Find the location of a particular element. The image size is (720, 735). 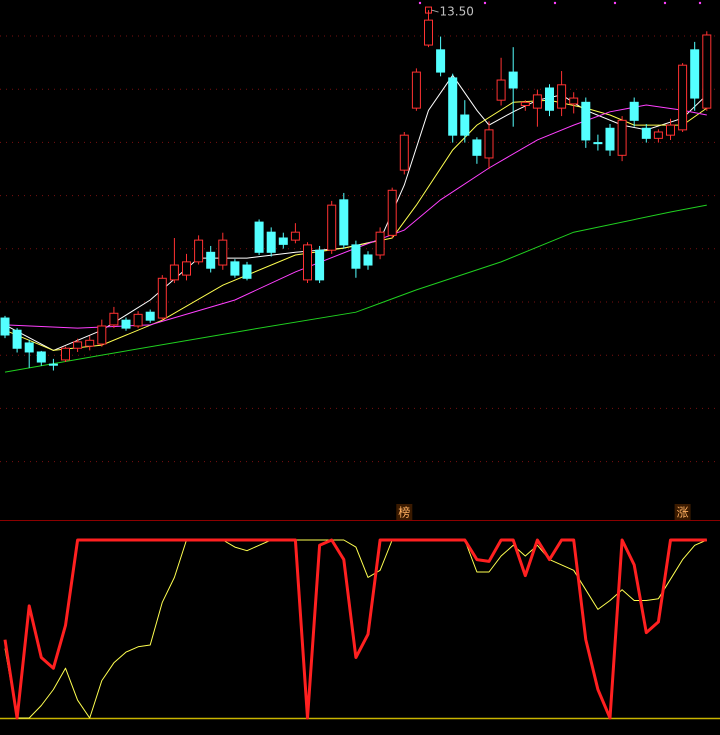

signal-label: 榜 is located at coordinates (404, 512).